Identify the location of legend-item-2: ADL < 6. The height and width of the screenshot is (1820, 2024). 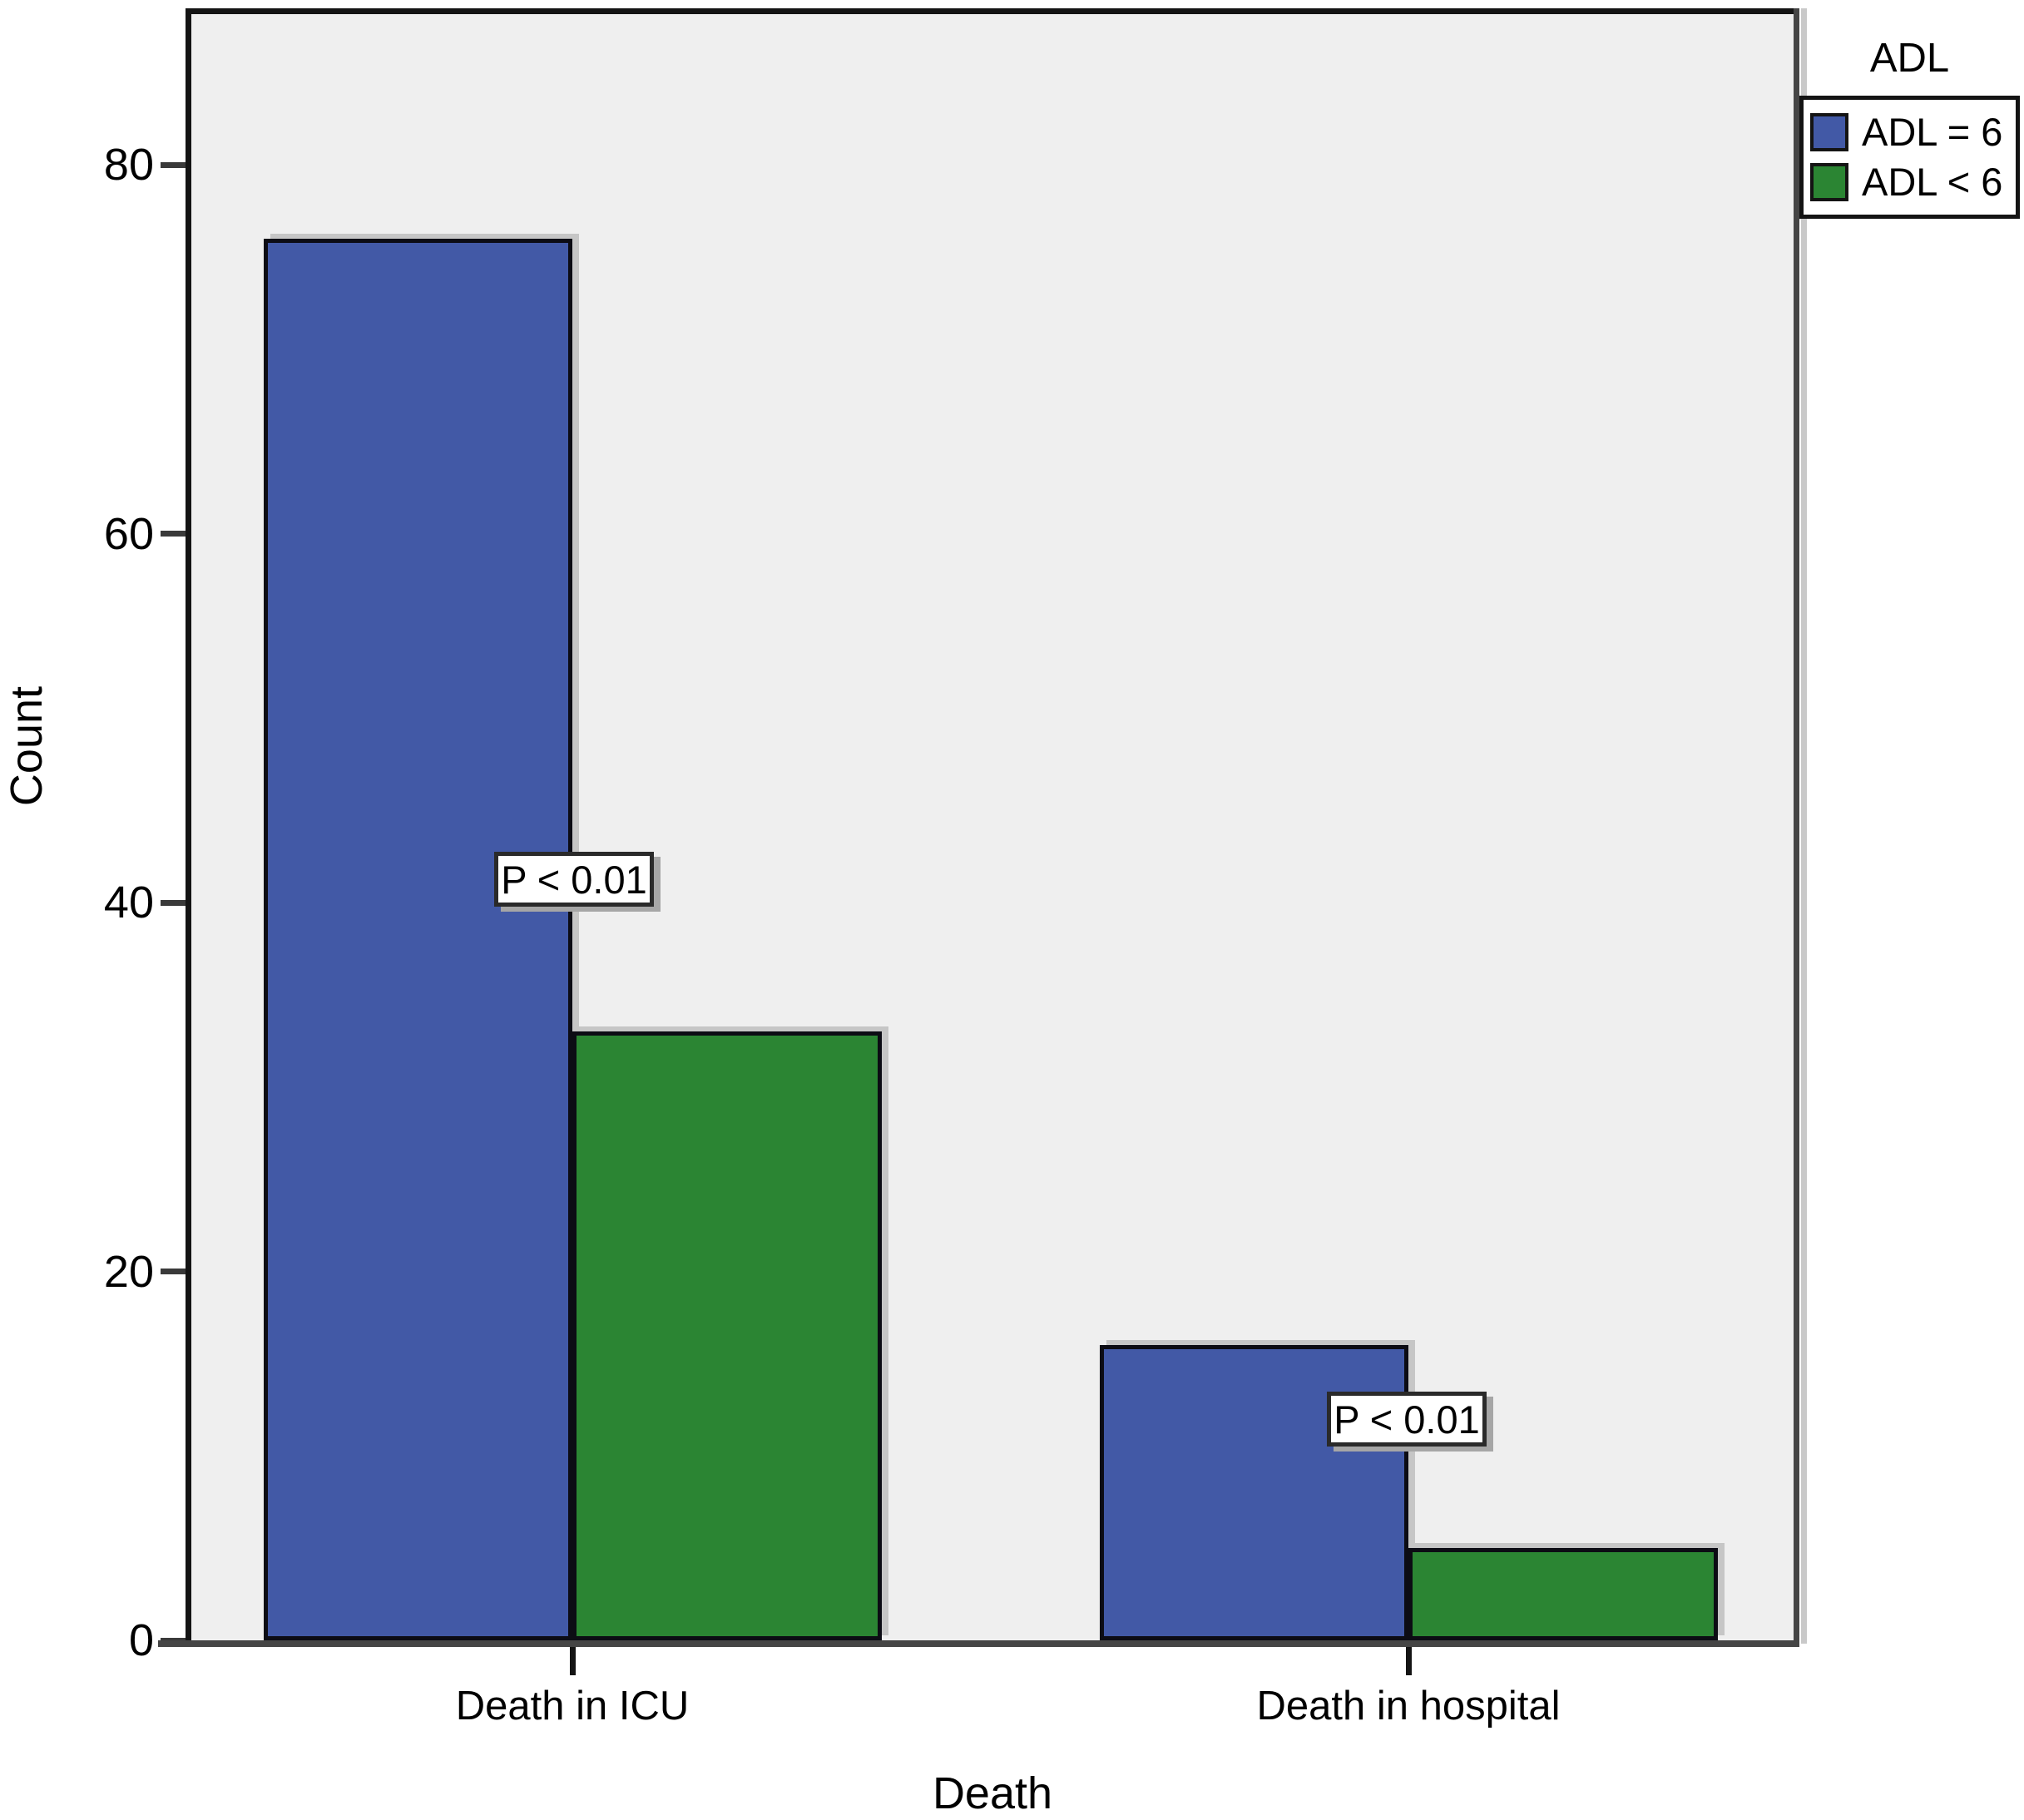
(1909, 182).